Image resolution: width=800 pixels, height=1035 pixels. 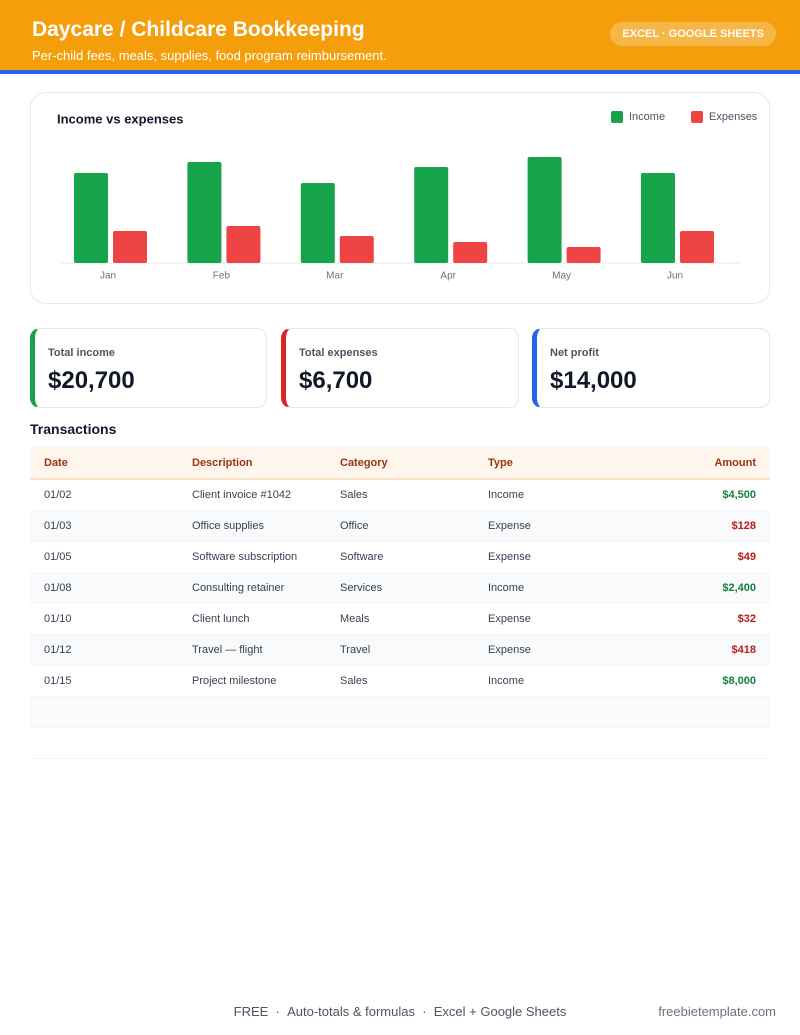 What do you see at coordinates (743, 650) in the screenshot?
I see `cell: $418` at bounding box center [743, 650].